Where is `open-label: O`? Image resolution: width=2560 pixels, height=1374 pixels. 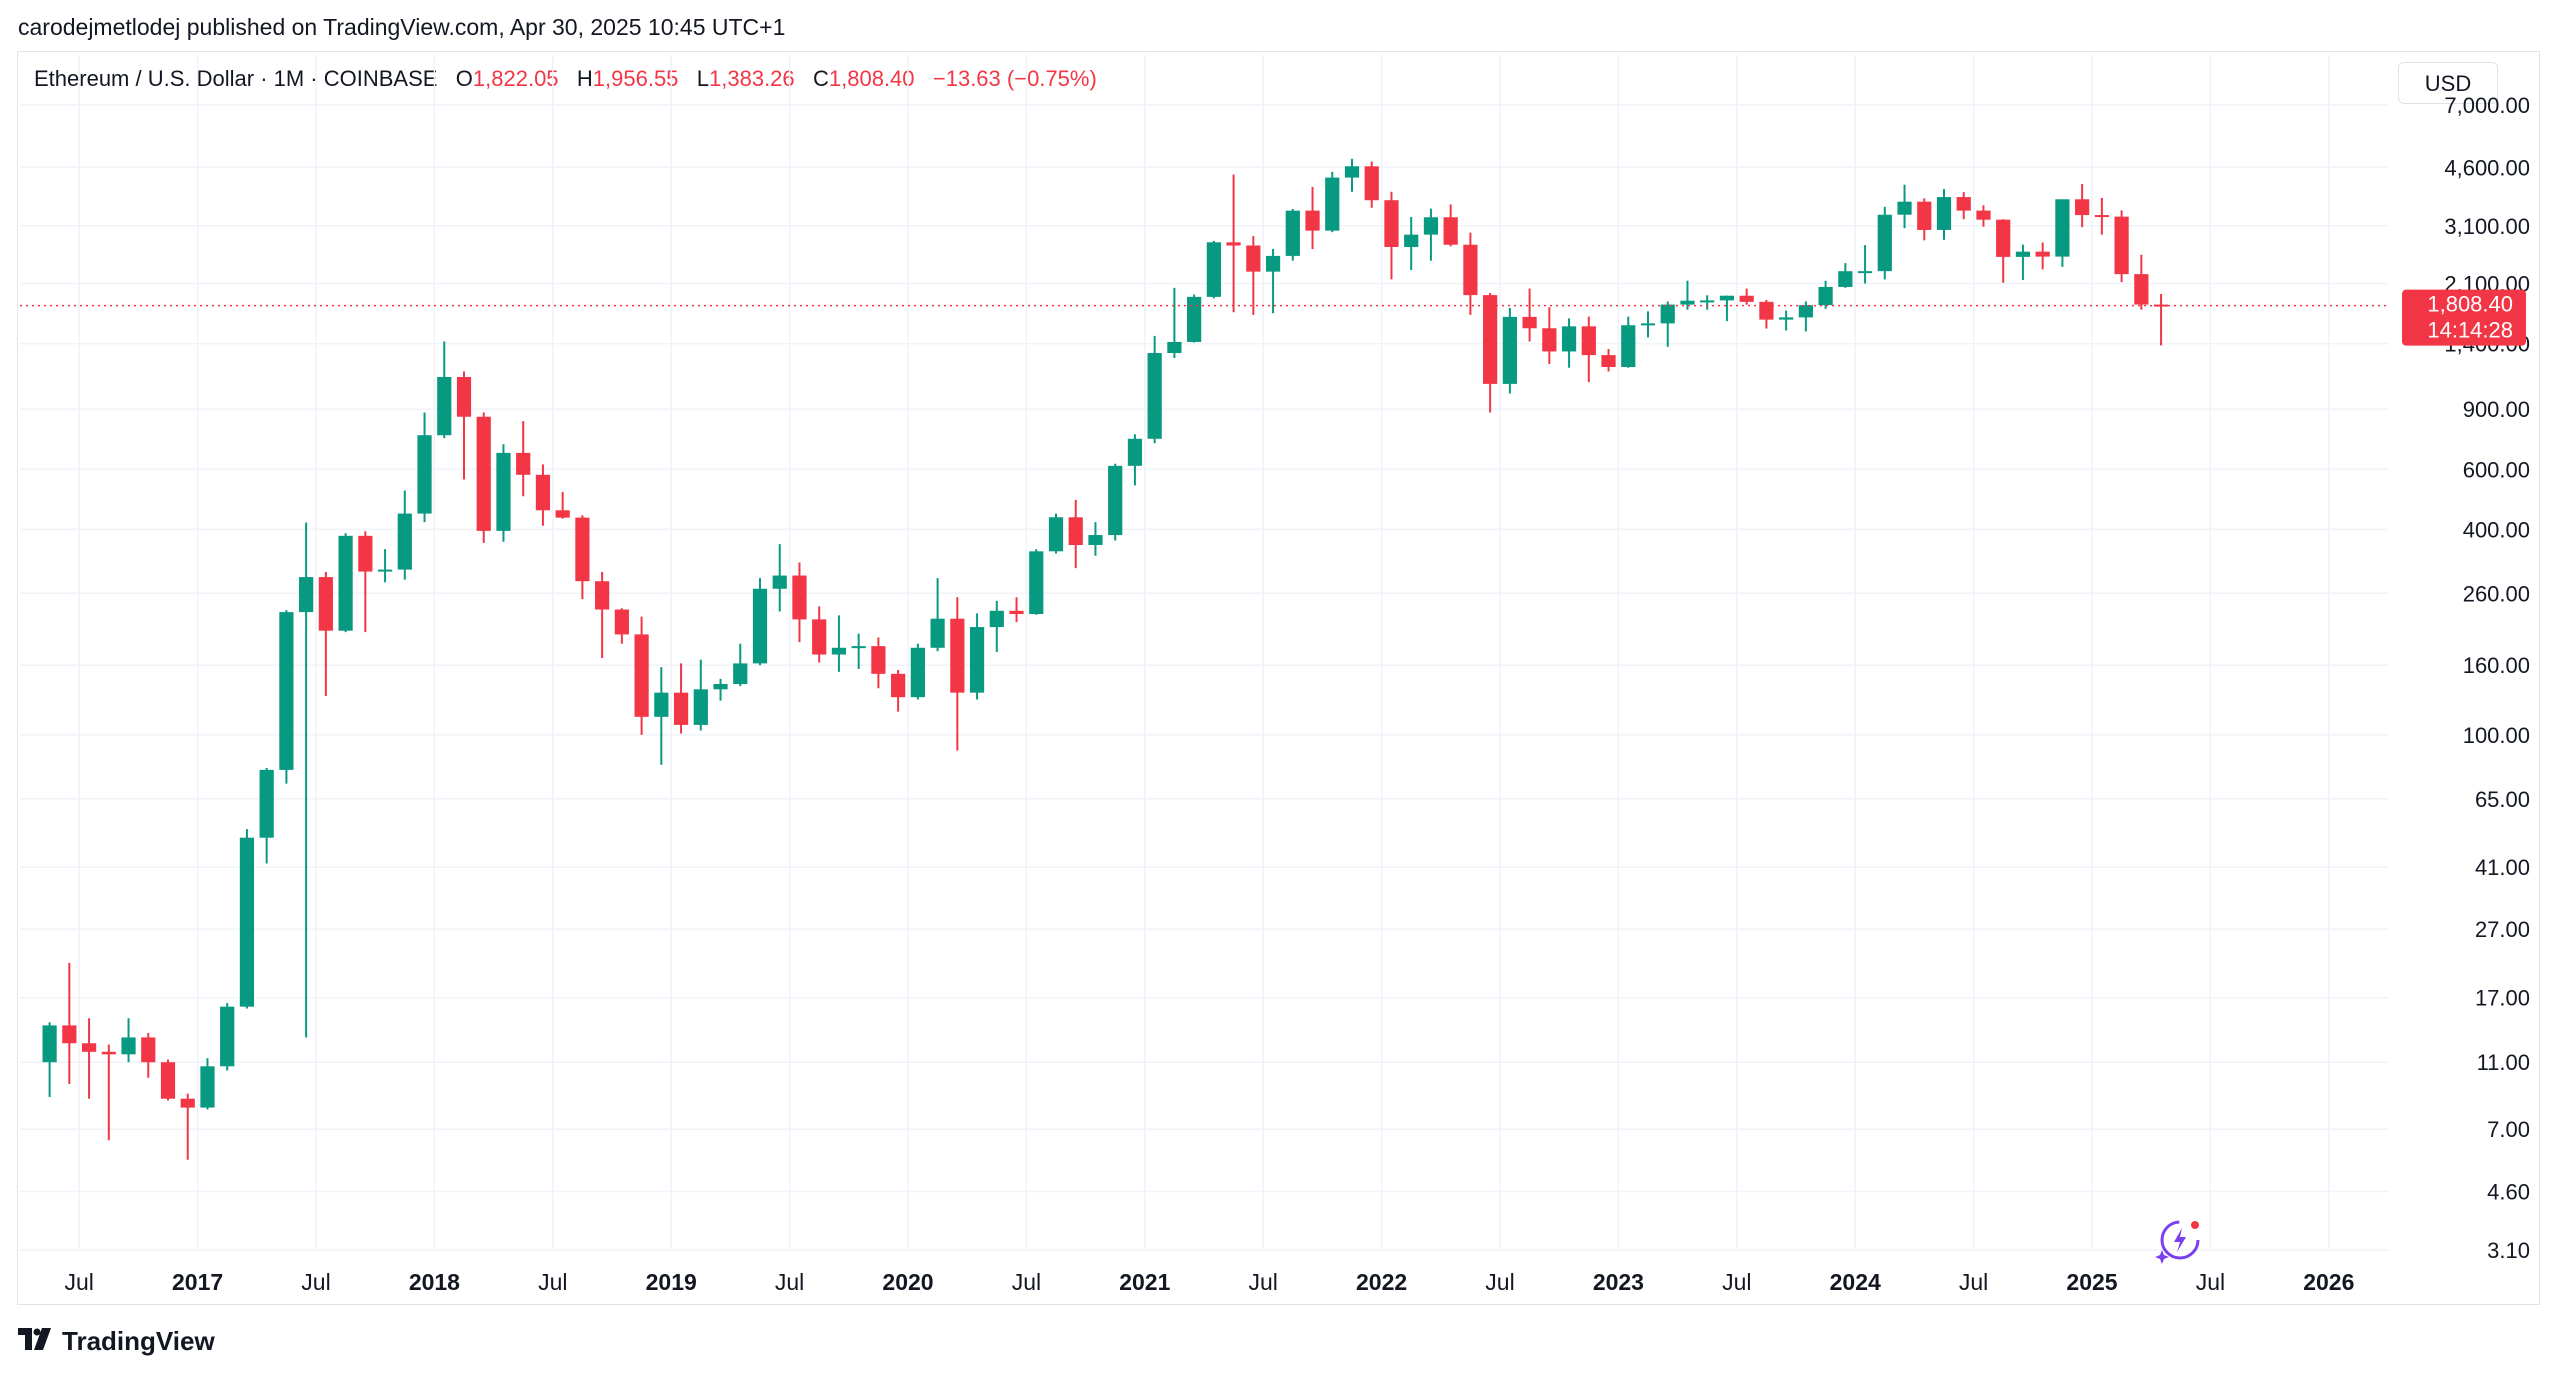 open-label: O is located at coordinates (464, 78).